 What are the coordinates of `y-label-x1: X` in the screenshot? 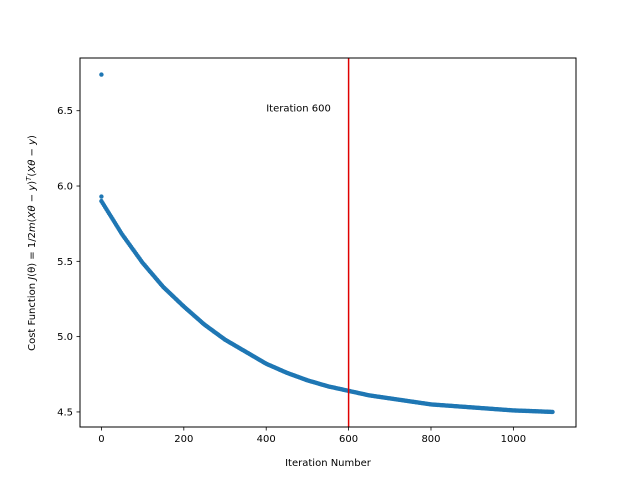 It's located at (32, 214).